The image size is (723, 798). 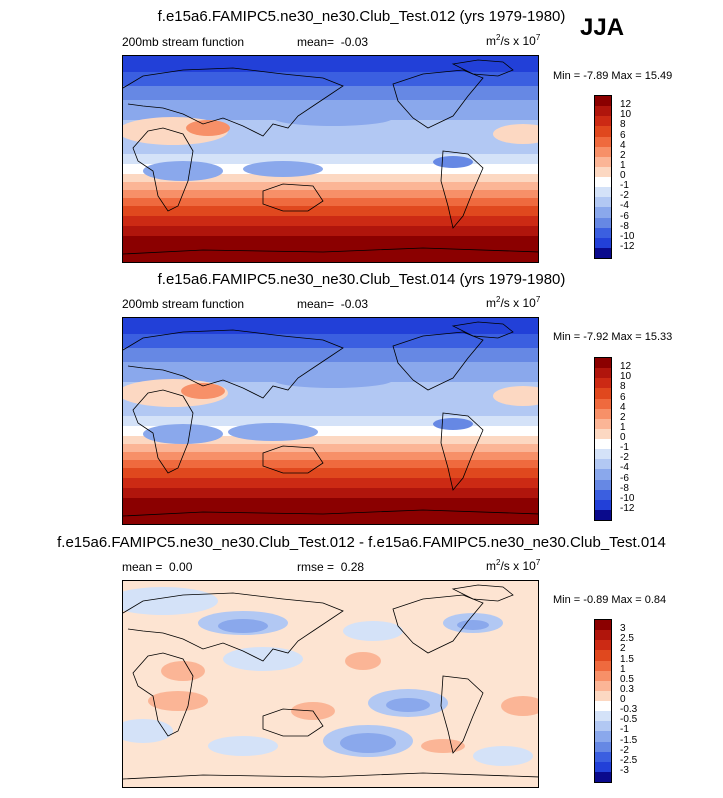 I want to click on panel2-colorbar, so click(x=603, y=439).